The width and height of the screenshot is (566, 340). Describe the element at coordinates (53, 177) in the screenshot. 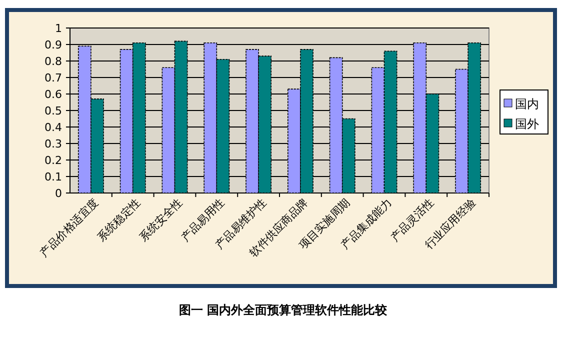

I see `y-tick-label: 0.1` at that location.